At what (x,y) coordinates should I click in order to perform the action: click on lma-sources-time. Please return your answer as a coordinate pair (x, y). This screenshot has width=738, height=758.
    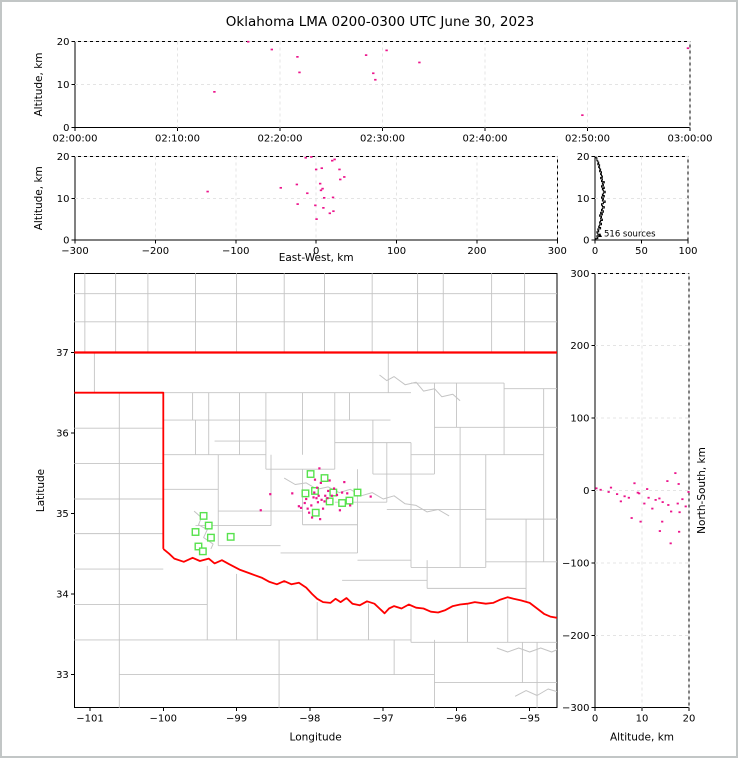
    Looking at the image, I should click on (451, 78).